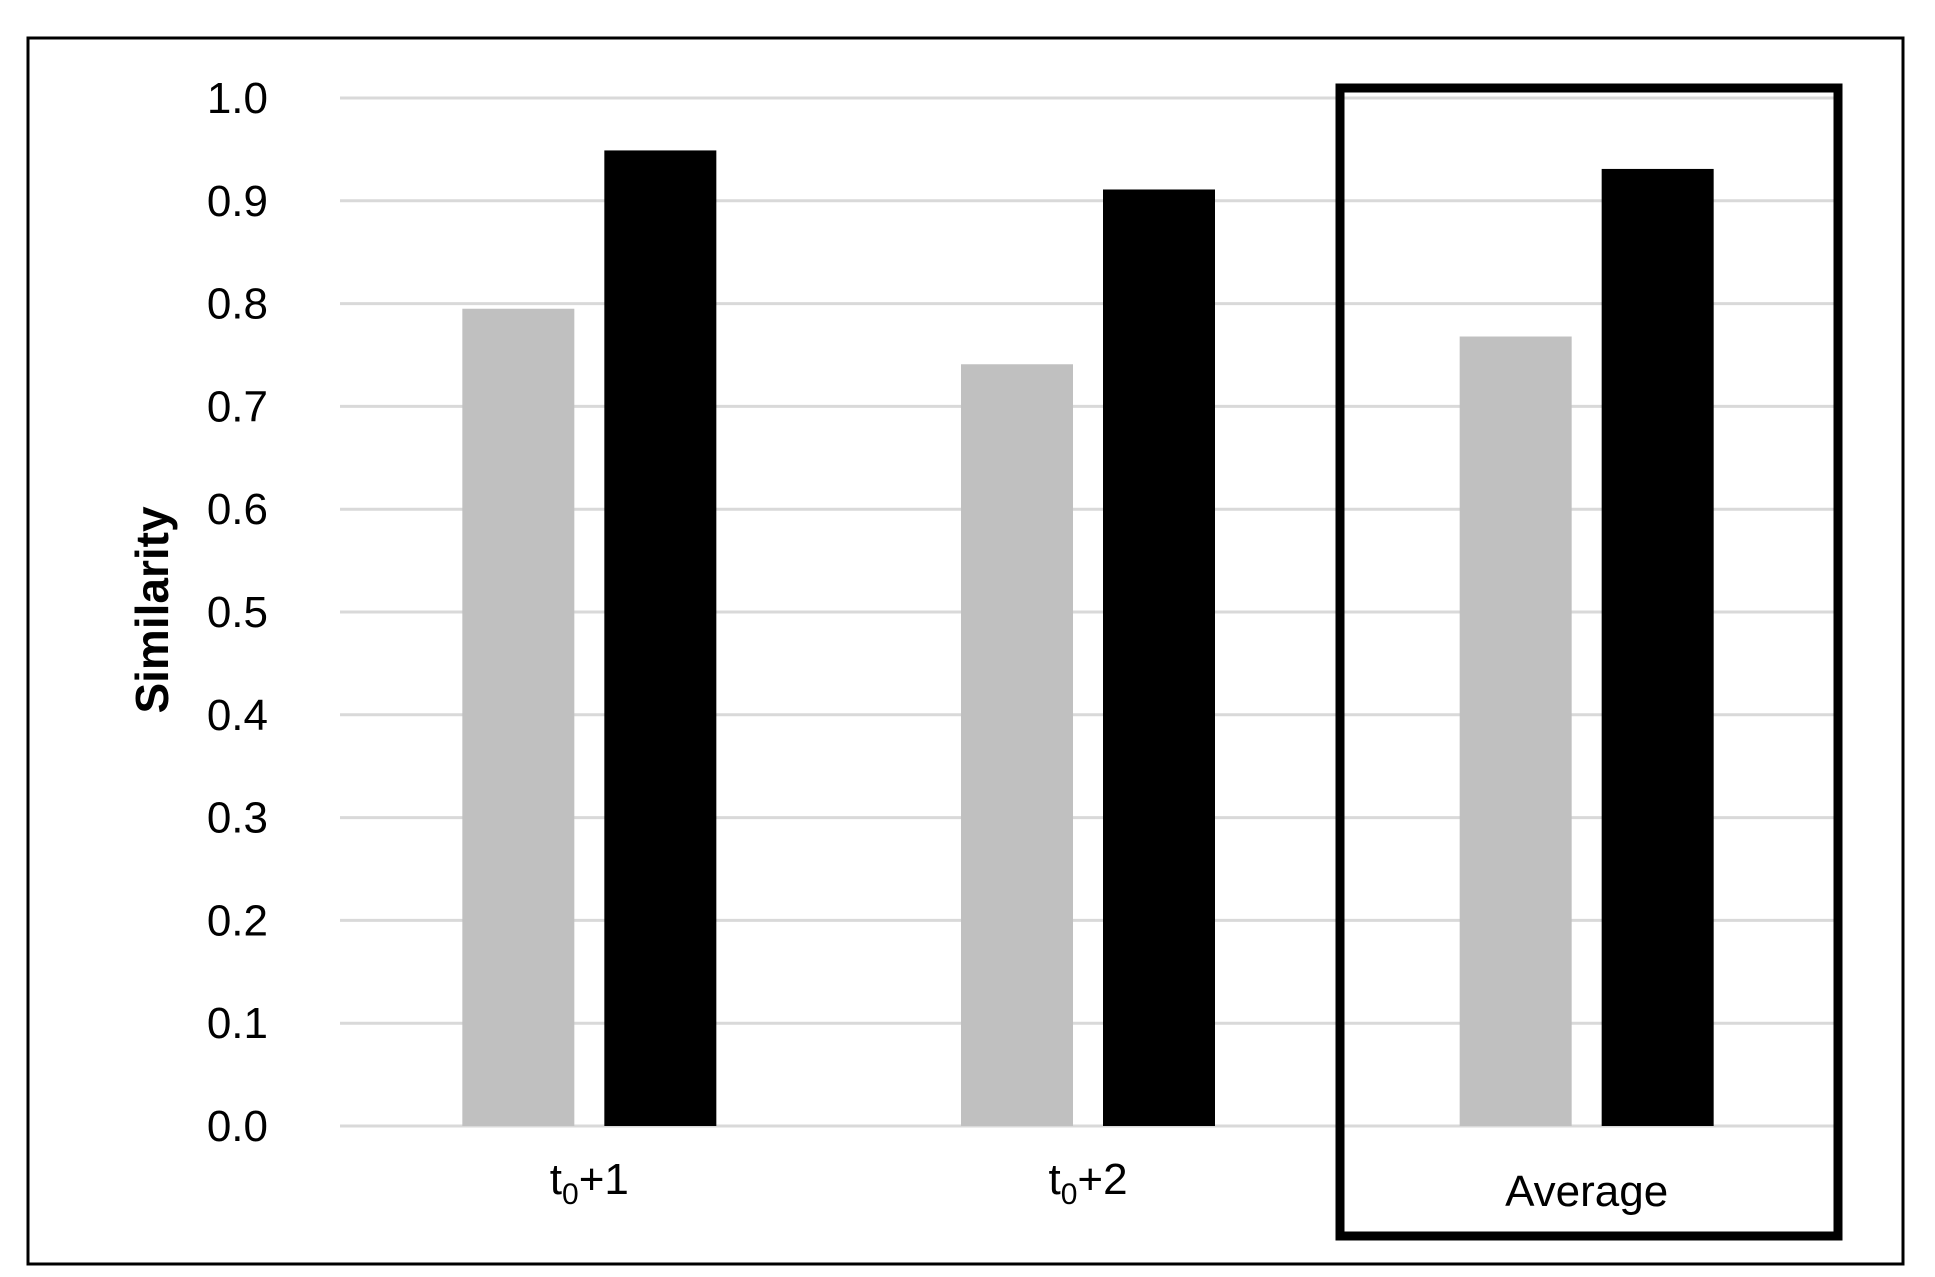 This screenshot has width=1935, height=1277. What do you see at coordinates (237, 201) in the screenshot?
I see `y-tick-label: 0.9` at bounding box center [237, 201].